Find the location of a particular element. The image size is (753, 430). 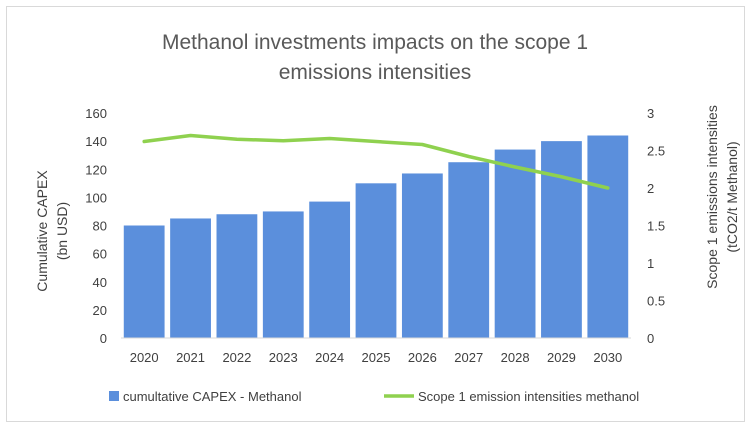

x-tick-label: 2020 is located at coordinates (144, 357).